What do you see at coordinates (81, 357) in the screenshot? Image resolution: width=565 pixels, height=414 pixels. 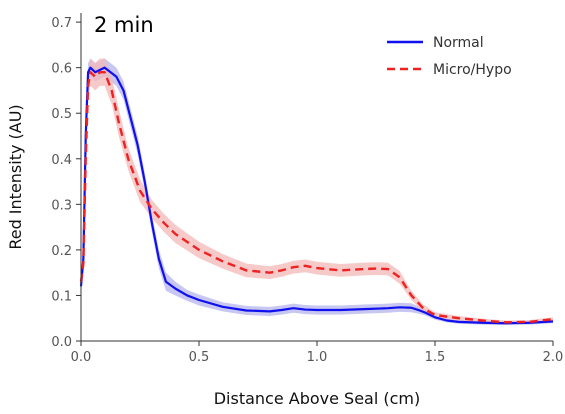 I see `x-tick-label: 0.0` at bounding box center [81, 357].